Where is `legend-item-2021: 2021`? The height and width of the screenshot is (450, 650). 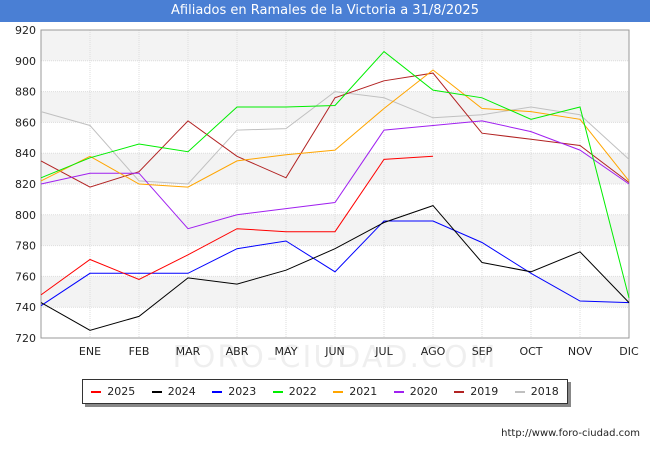
legend-item-2021: 2021 is located at coordinates (355, 391).